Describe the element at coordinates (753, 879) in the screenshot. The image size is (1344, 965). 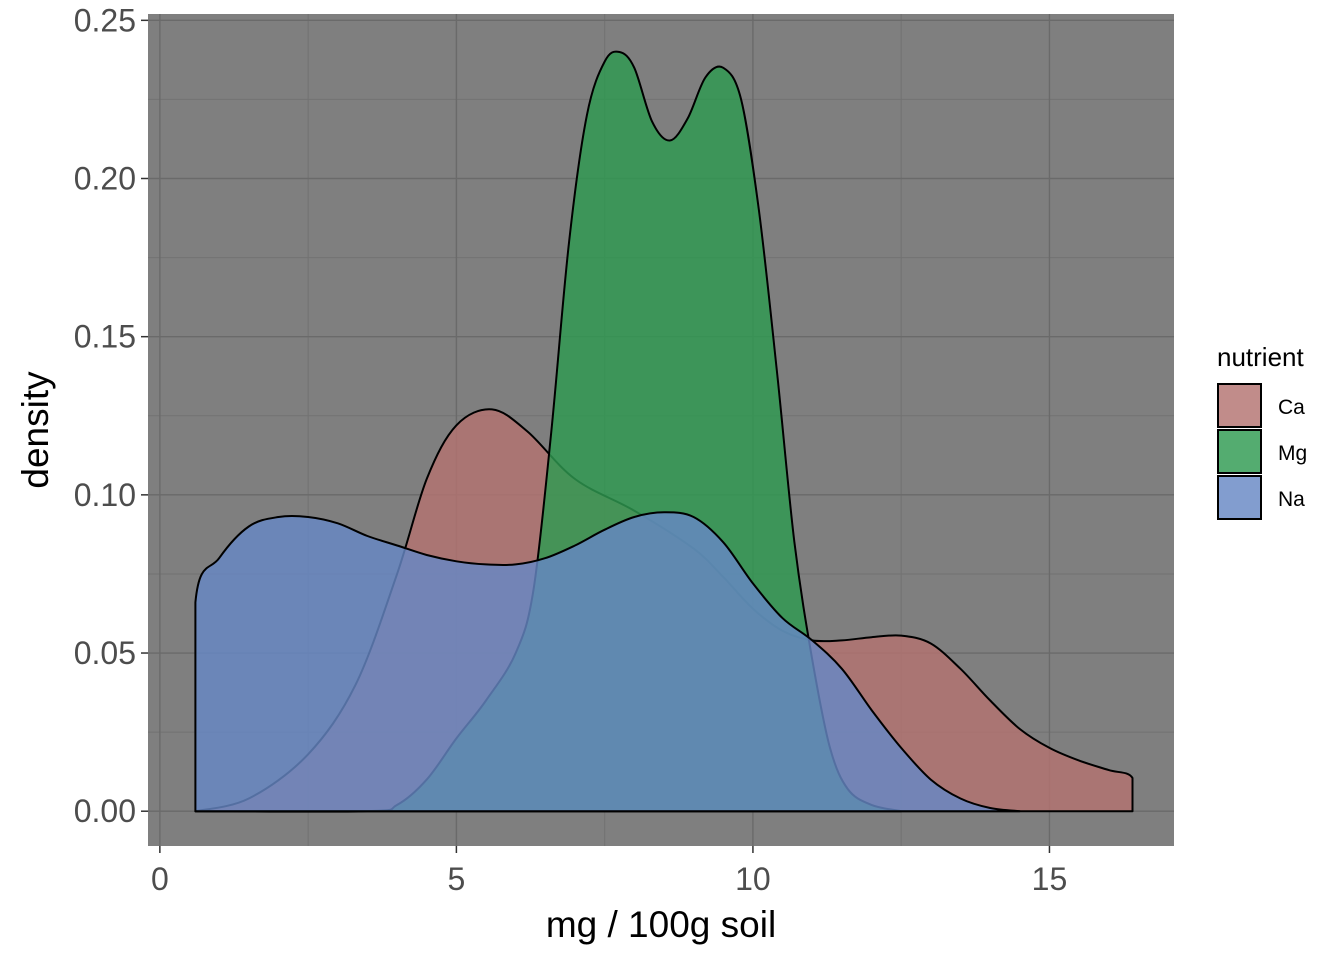
I see `x-tick-label: 10` at that location.